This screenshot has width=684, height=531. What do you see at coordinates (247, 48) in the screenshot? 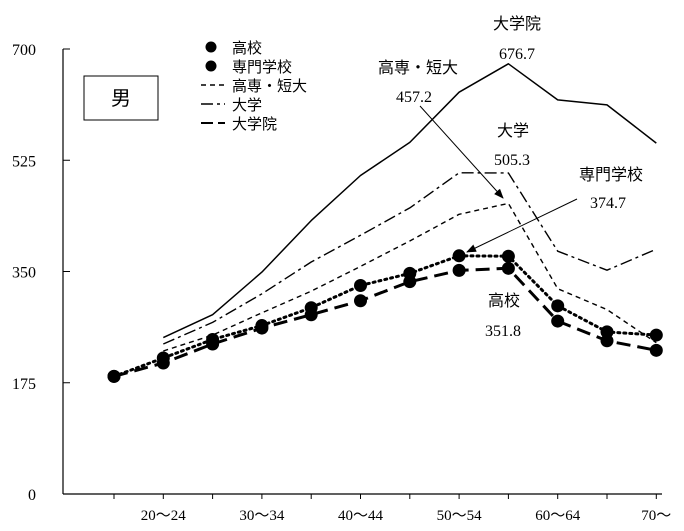
I see `legend-label-koko: 高校` at bounding box center [247, 48].